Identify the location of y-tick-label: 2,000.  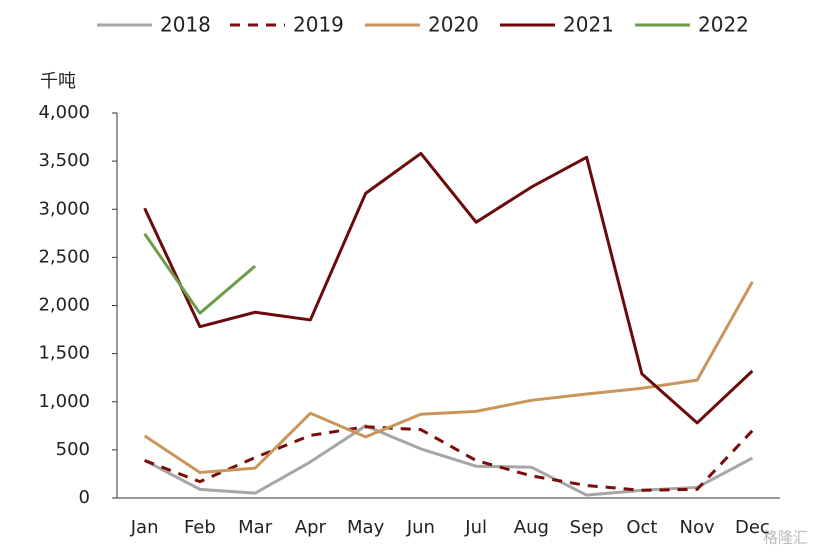
(64, 305).